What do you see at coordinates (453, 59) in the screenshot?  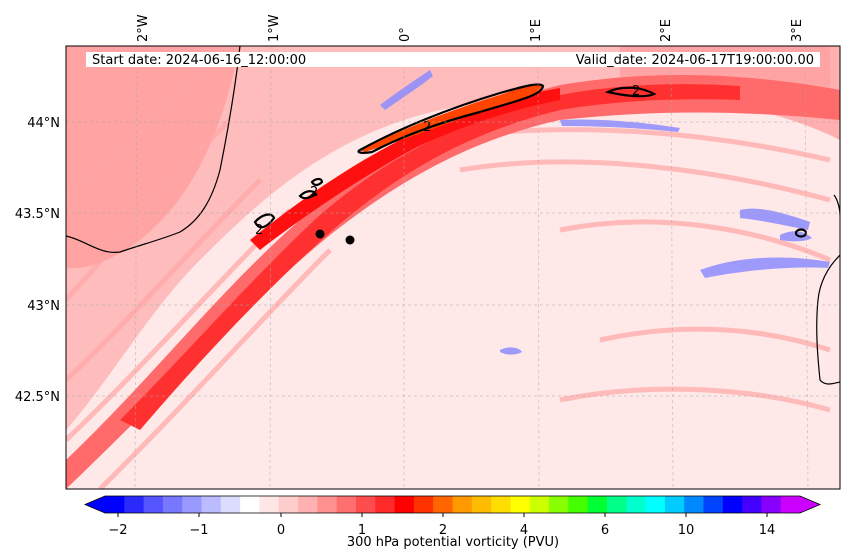 I see `date-banner` at bounding box center [453, 59].